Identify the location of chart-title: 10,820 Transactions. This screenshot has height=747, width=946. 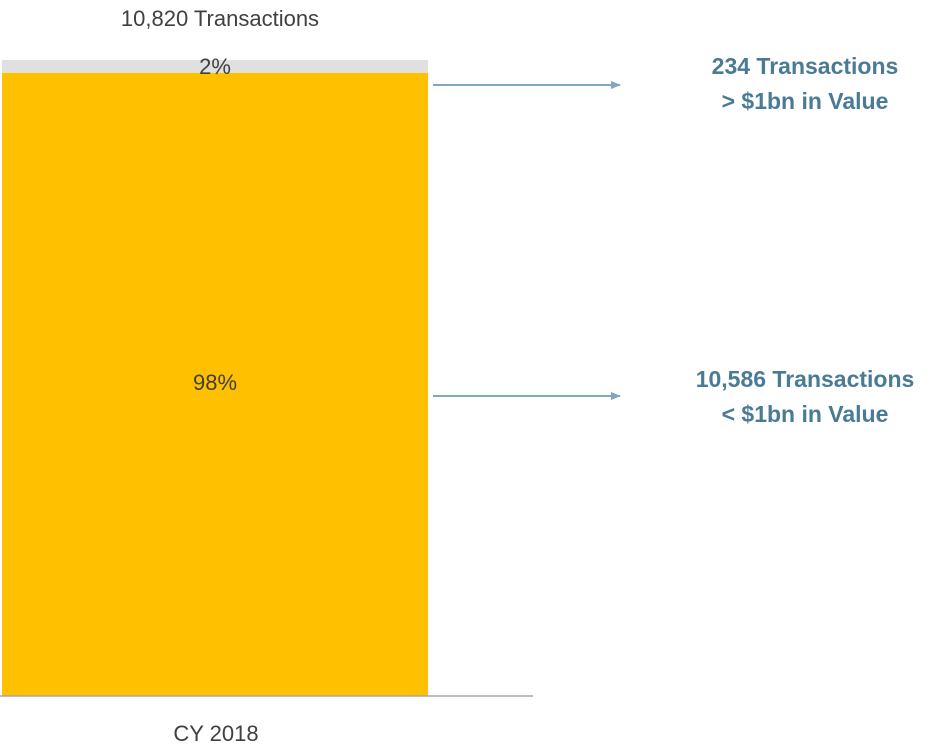
(220, 18).